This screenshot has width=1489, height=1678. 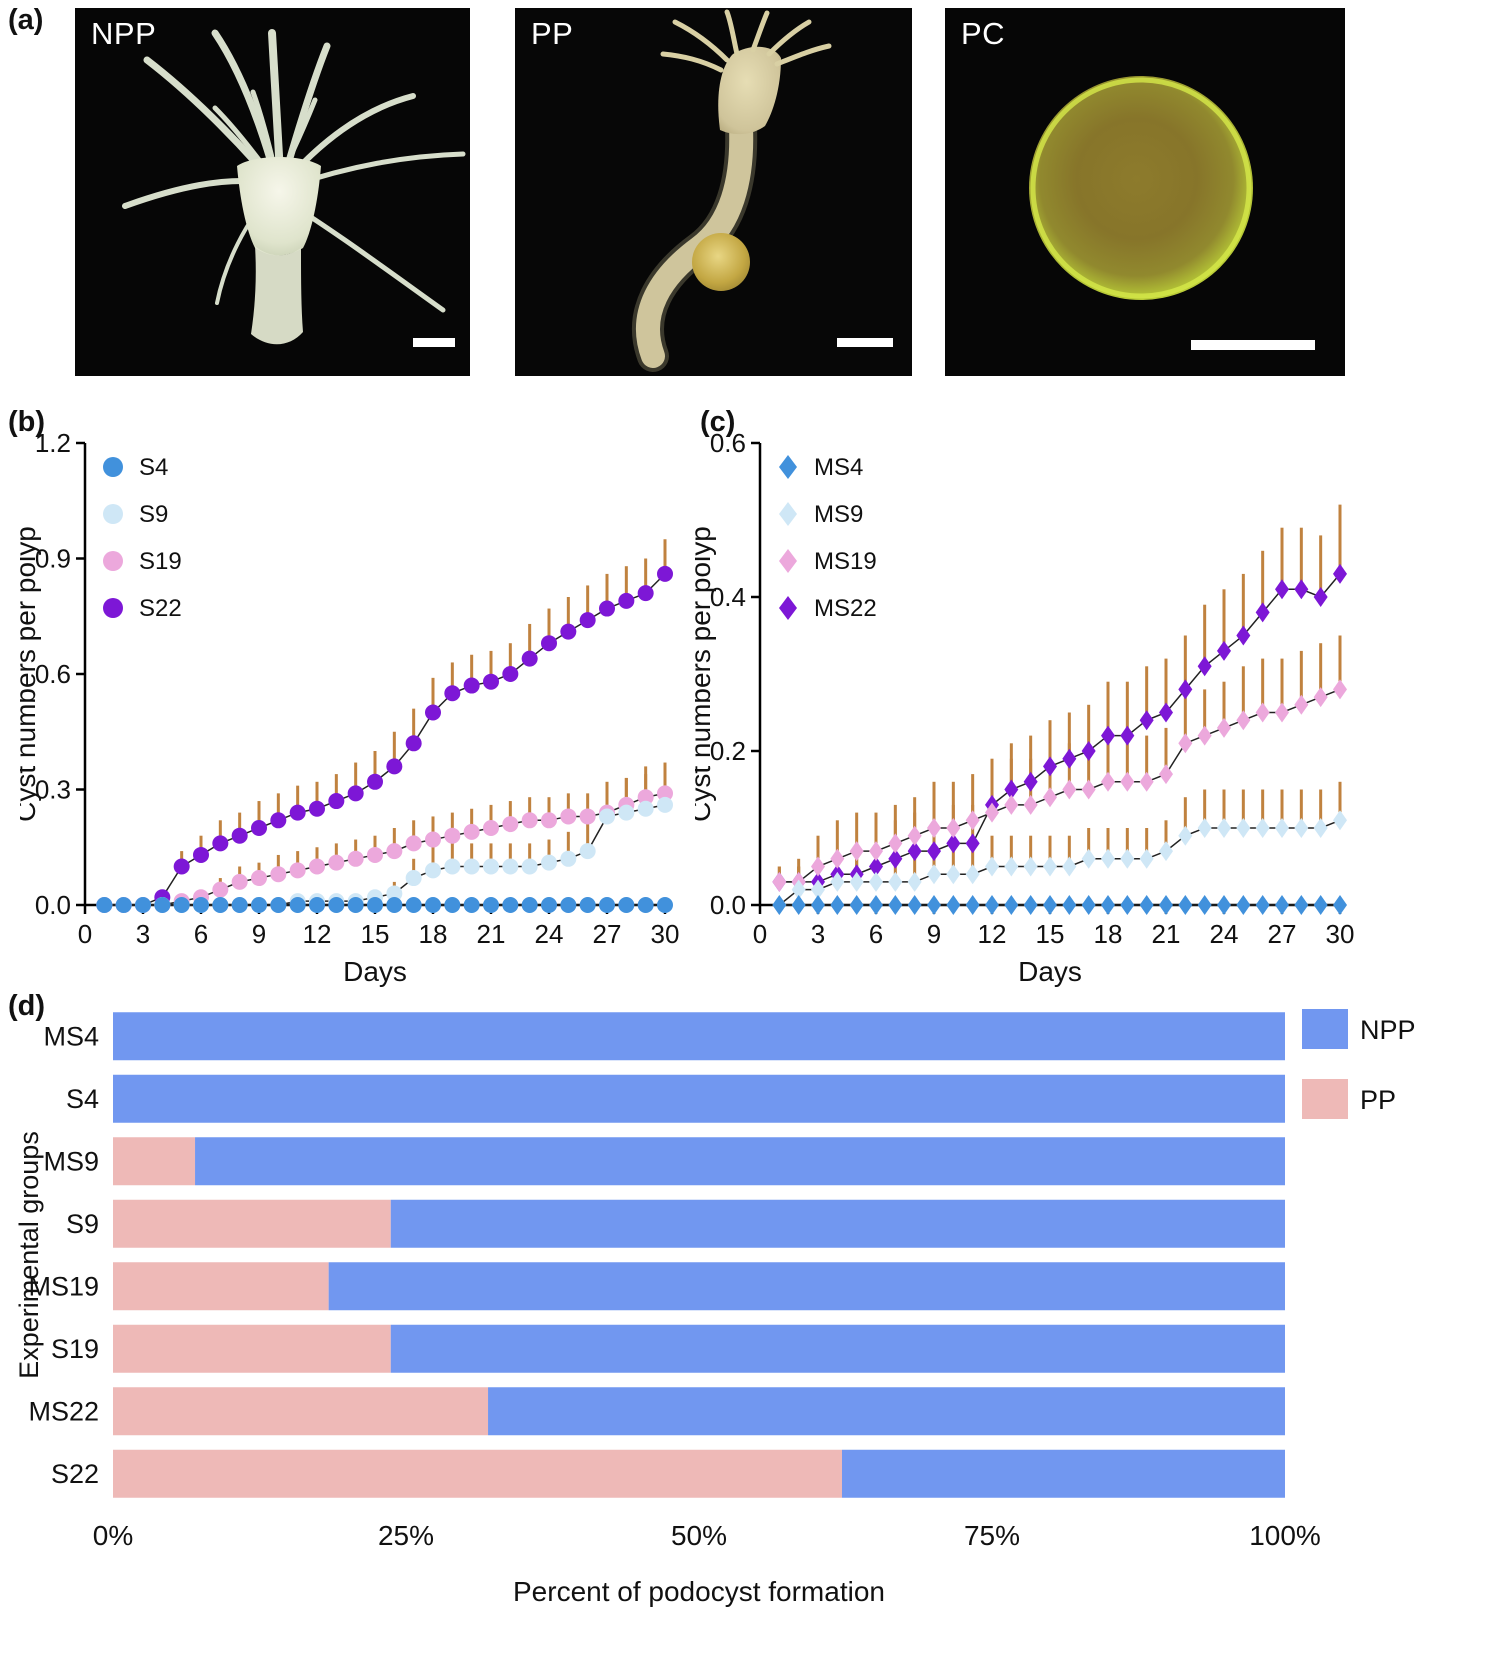 What do you see at coordinates (113, 1535) in the screenshot?
I see `svg-text: 0%` at bounding box center [113, 1535].